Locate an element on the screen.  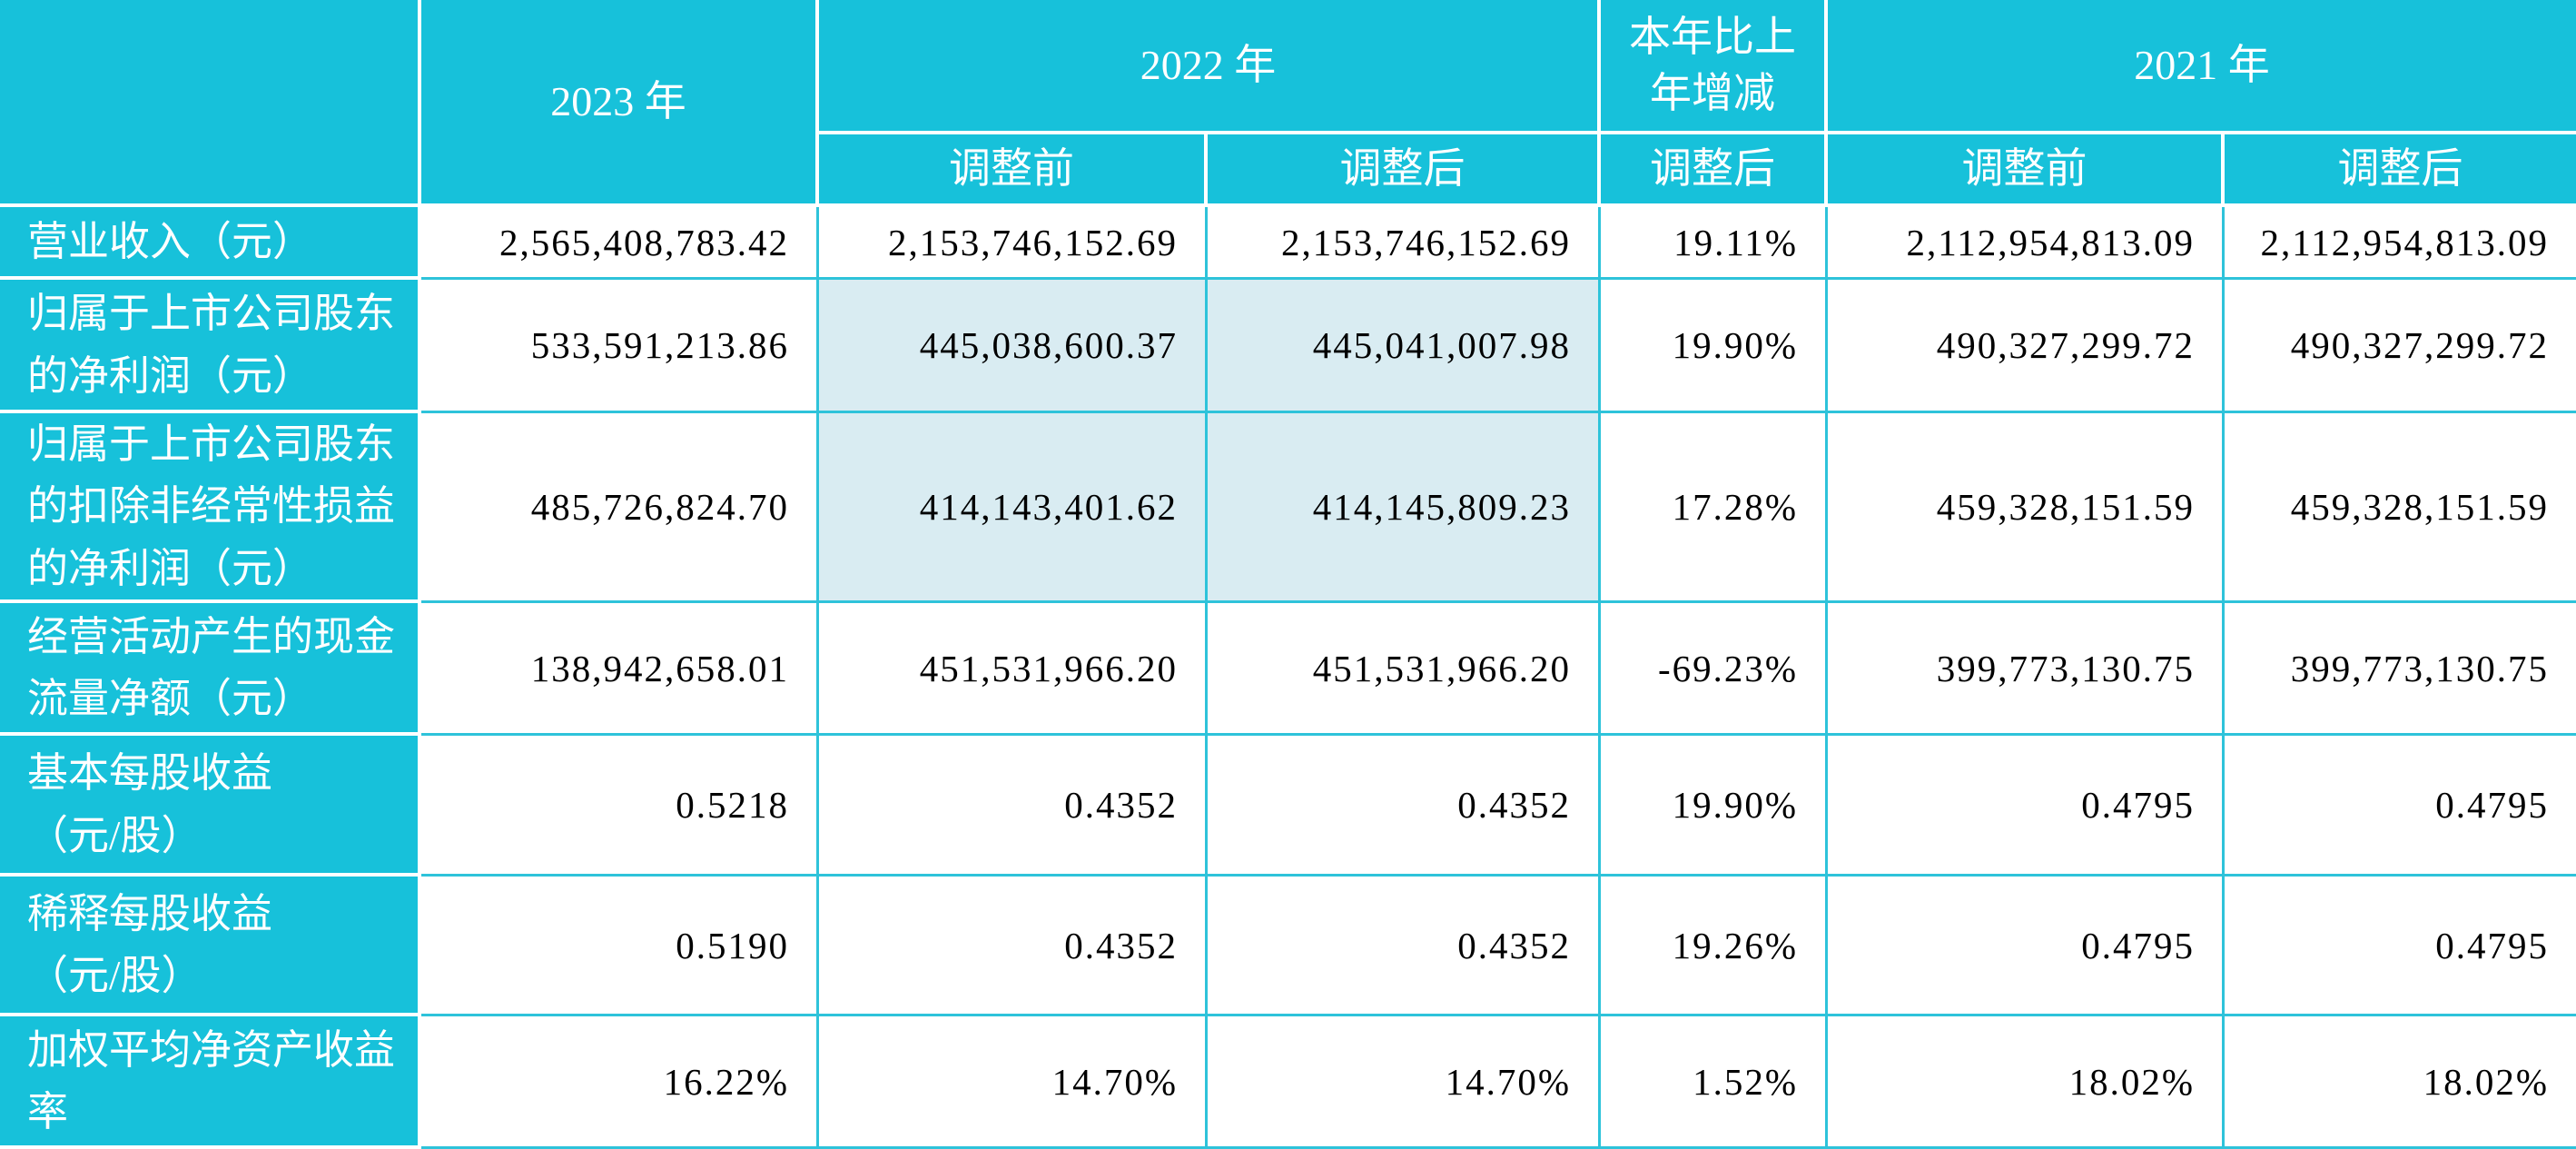
cell-operating-cash-flow-2022-after: 451,531,966.20 is located at coordinates (1404, 670).